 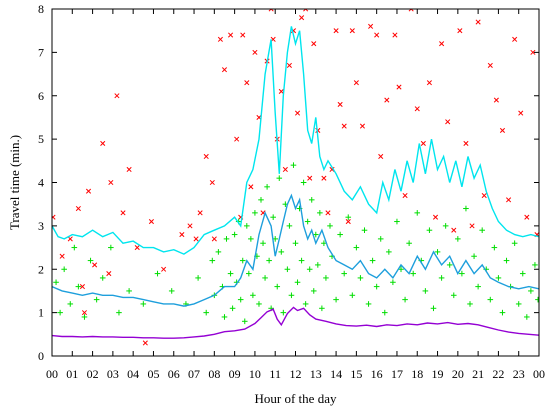 What do you see at coordinates (397, 374) in the screenshot?
I see `x-tick-label: 17` at bounding box center [397, 374].